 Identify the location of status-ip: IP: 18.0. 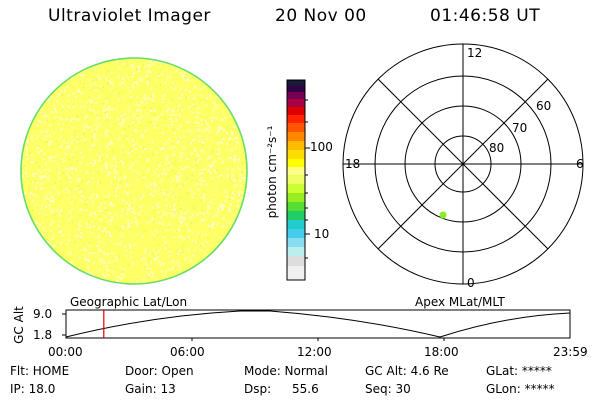
(33, 389).